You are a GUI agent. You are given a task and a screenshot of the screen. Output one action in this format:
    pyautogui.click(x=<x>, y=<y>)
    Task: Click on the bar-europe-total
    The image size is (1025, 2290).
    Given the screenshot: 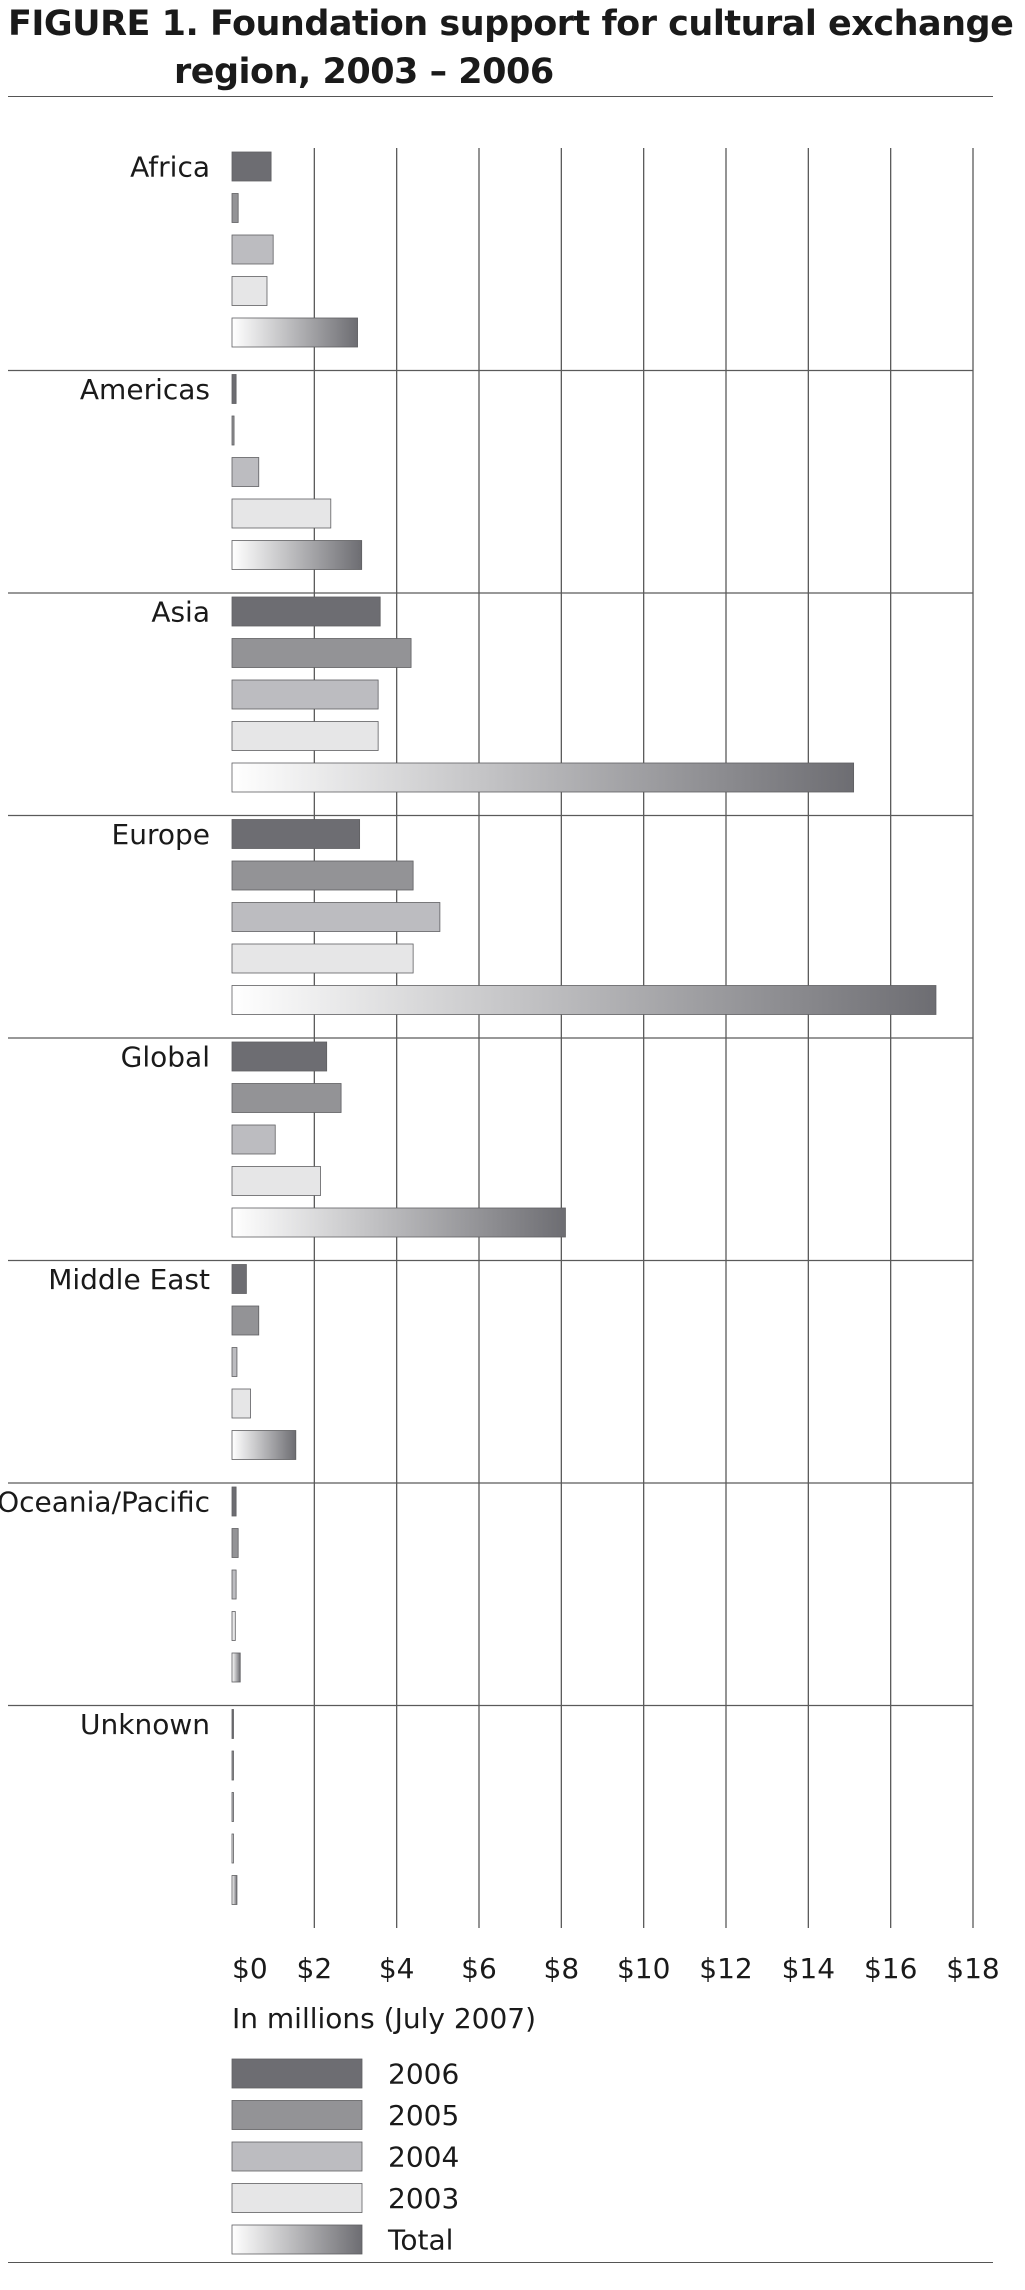 What is the action you would take?
    pyautogui.click(x=584, y=1000)
    